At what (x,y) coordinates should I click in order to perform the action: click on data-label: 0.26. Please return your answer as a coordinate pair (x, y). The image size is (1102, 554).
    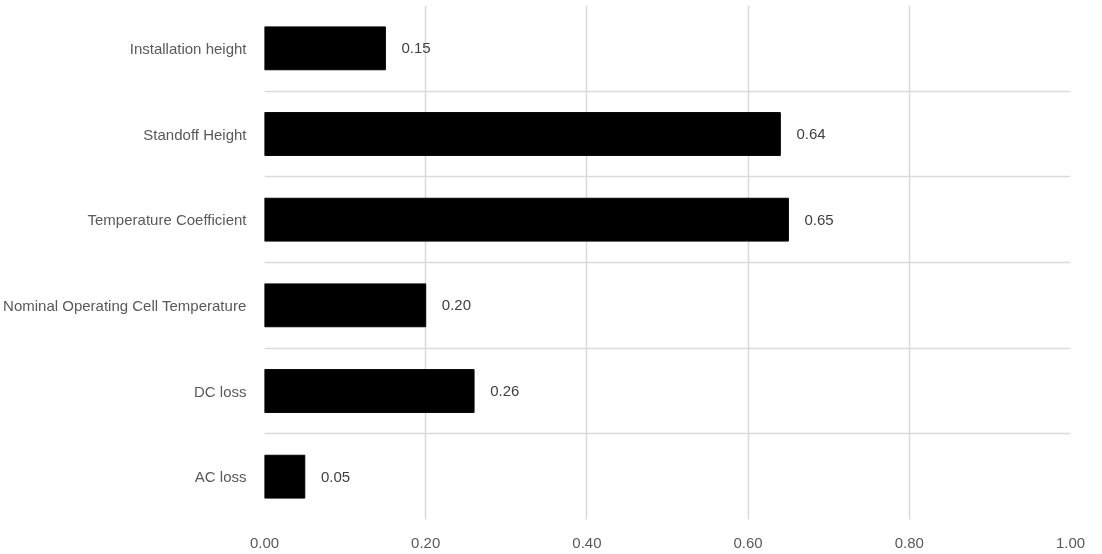
    Looking at the image, I should click on (505, 390).